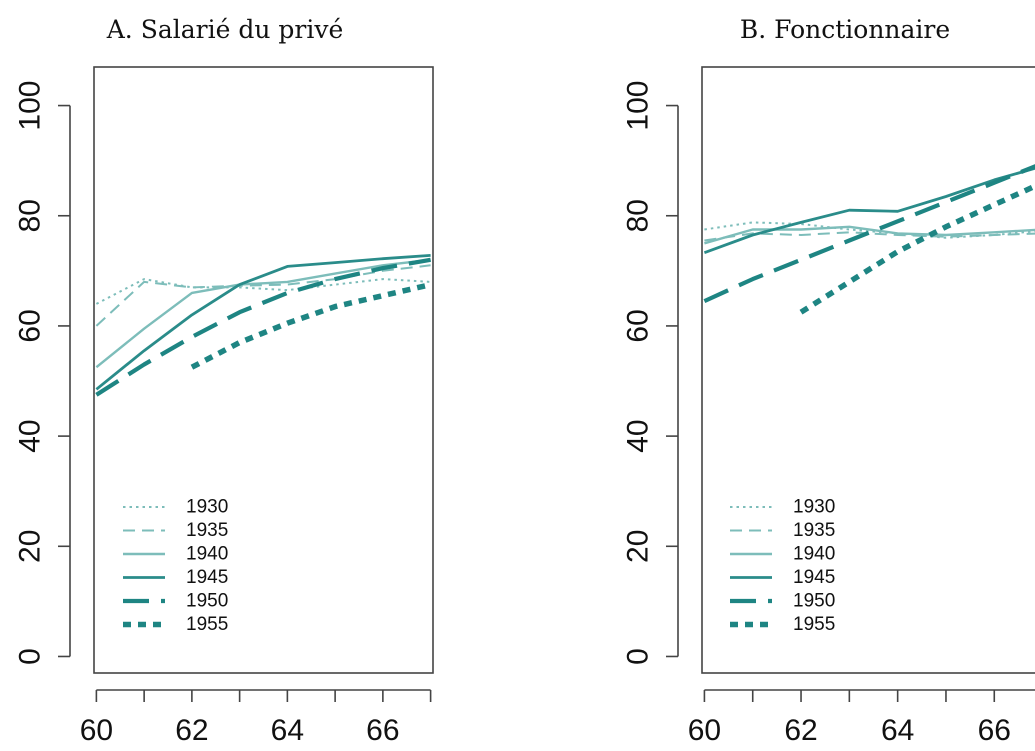  I want to click on series-line-1935, so click(263, 295).